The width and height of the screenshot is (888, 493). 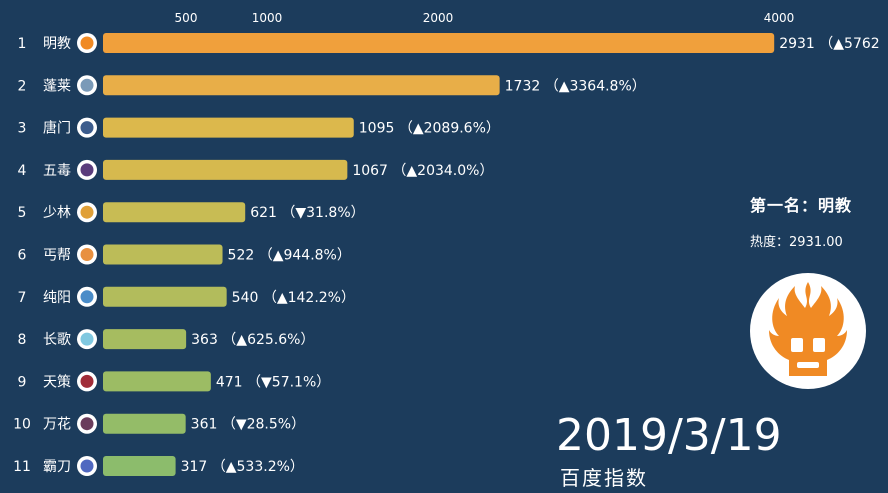 I want to click on x-tick-label: 4000, so click(x=779, y=18).